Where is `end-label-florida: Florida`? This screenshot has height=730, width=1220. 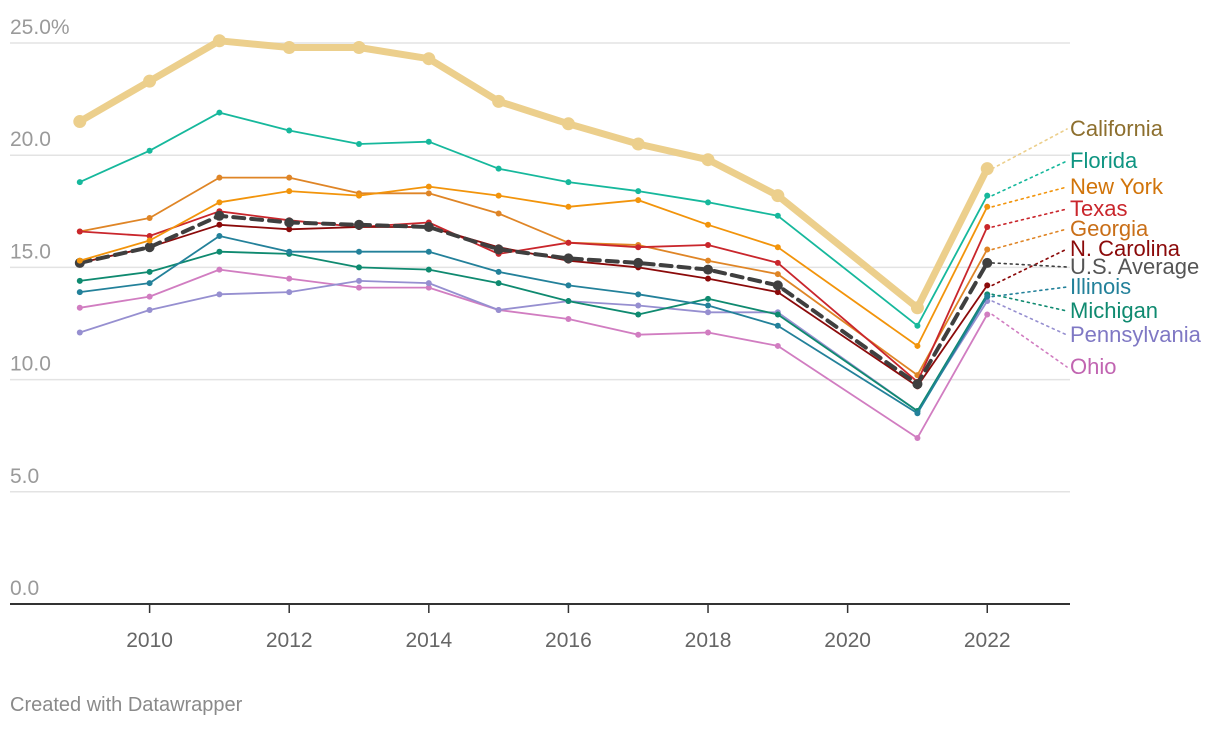
end-label-florida: Florida is located at coordinates (1104, 160).